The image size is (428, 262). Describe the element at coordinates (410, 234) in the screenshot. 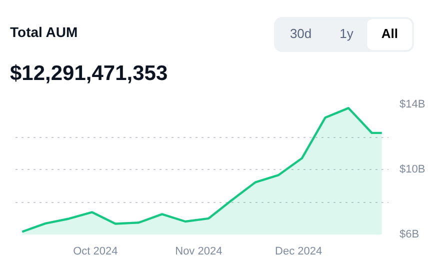

I see `y-tick-label: $6B` at that location.